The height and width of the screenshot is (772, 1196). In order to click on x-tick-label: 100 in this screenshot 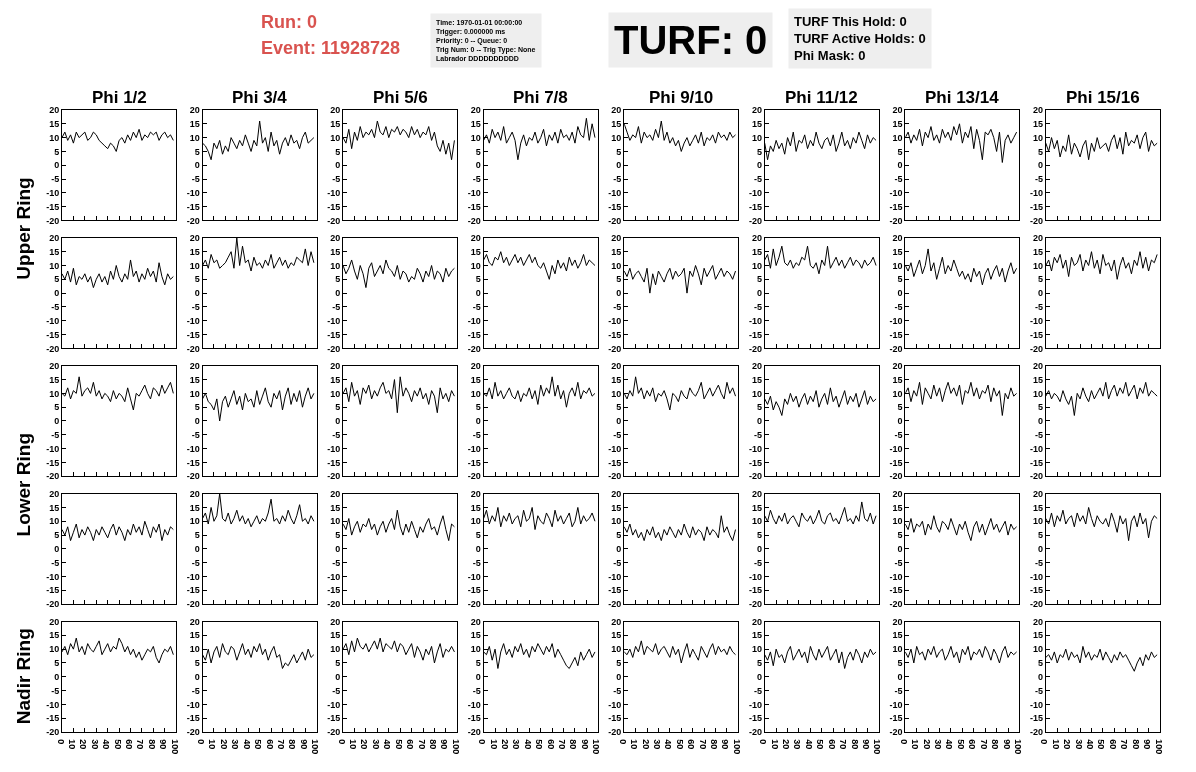, I will do `click(877, 747)`.